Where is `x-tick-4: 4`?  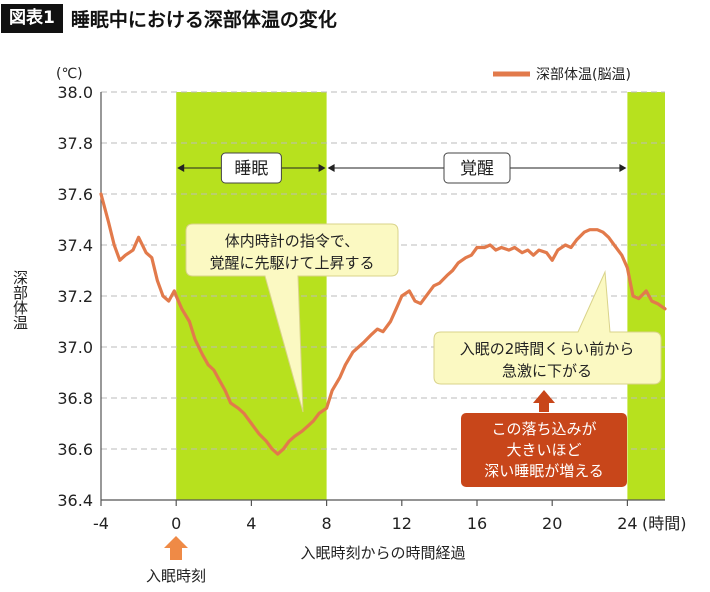 x-tick-4: 4 is located at coordinates (251, 523).